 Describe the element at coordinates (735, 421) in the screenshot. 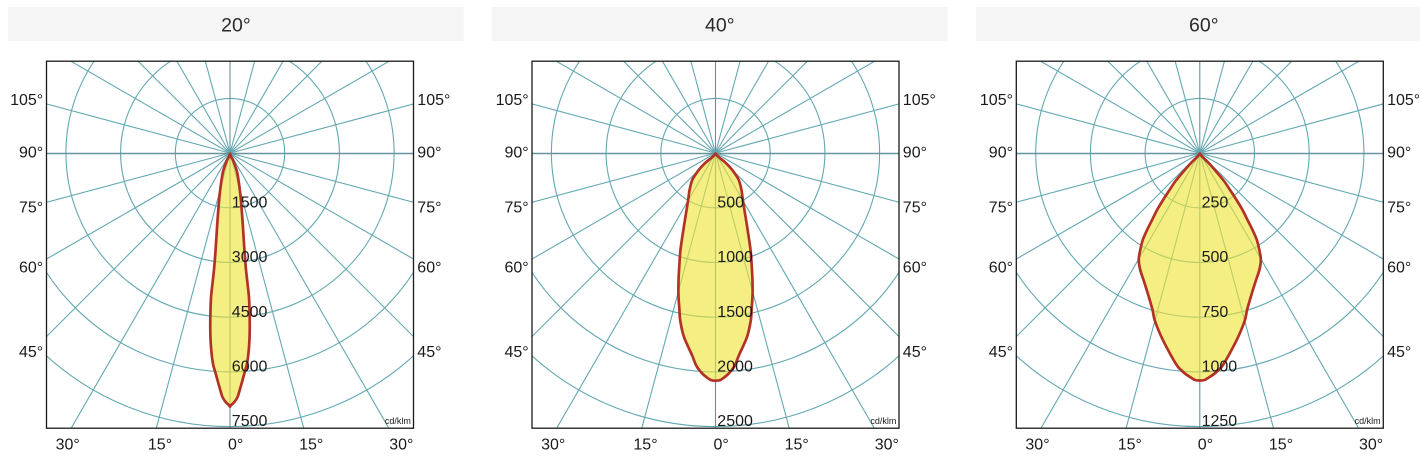

I see `svg-text: 2500` at that location.